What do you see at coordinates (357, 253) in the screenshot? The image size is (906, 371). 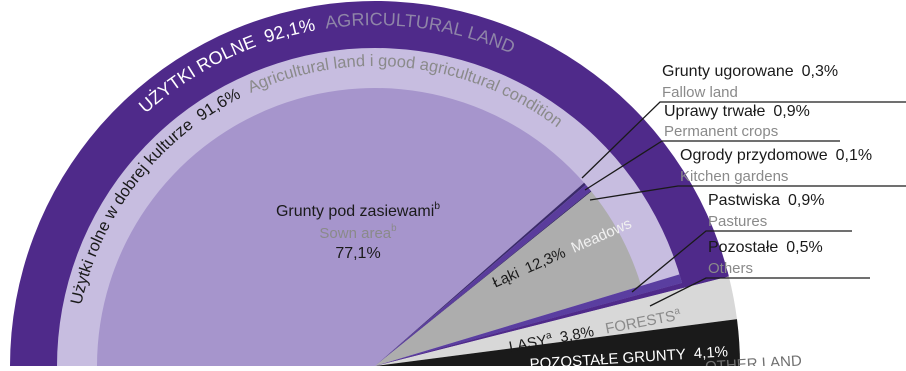 I see `sown-area-value: 77,1%` at bounding box center [357, 253].